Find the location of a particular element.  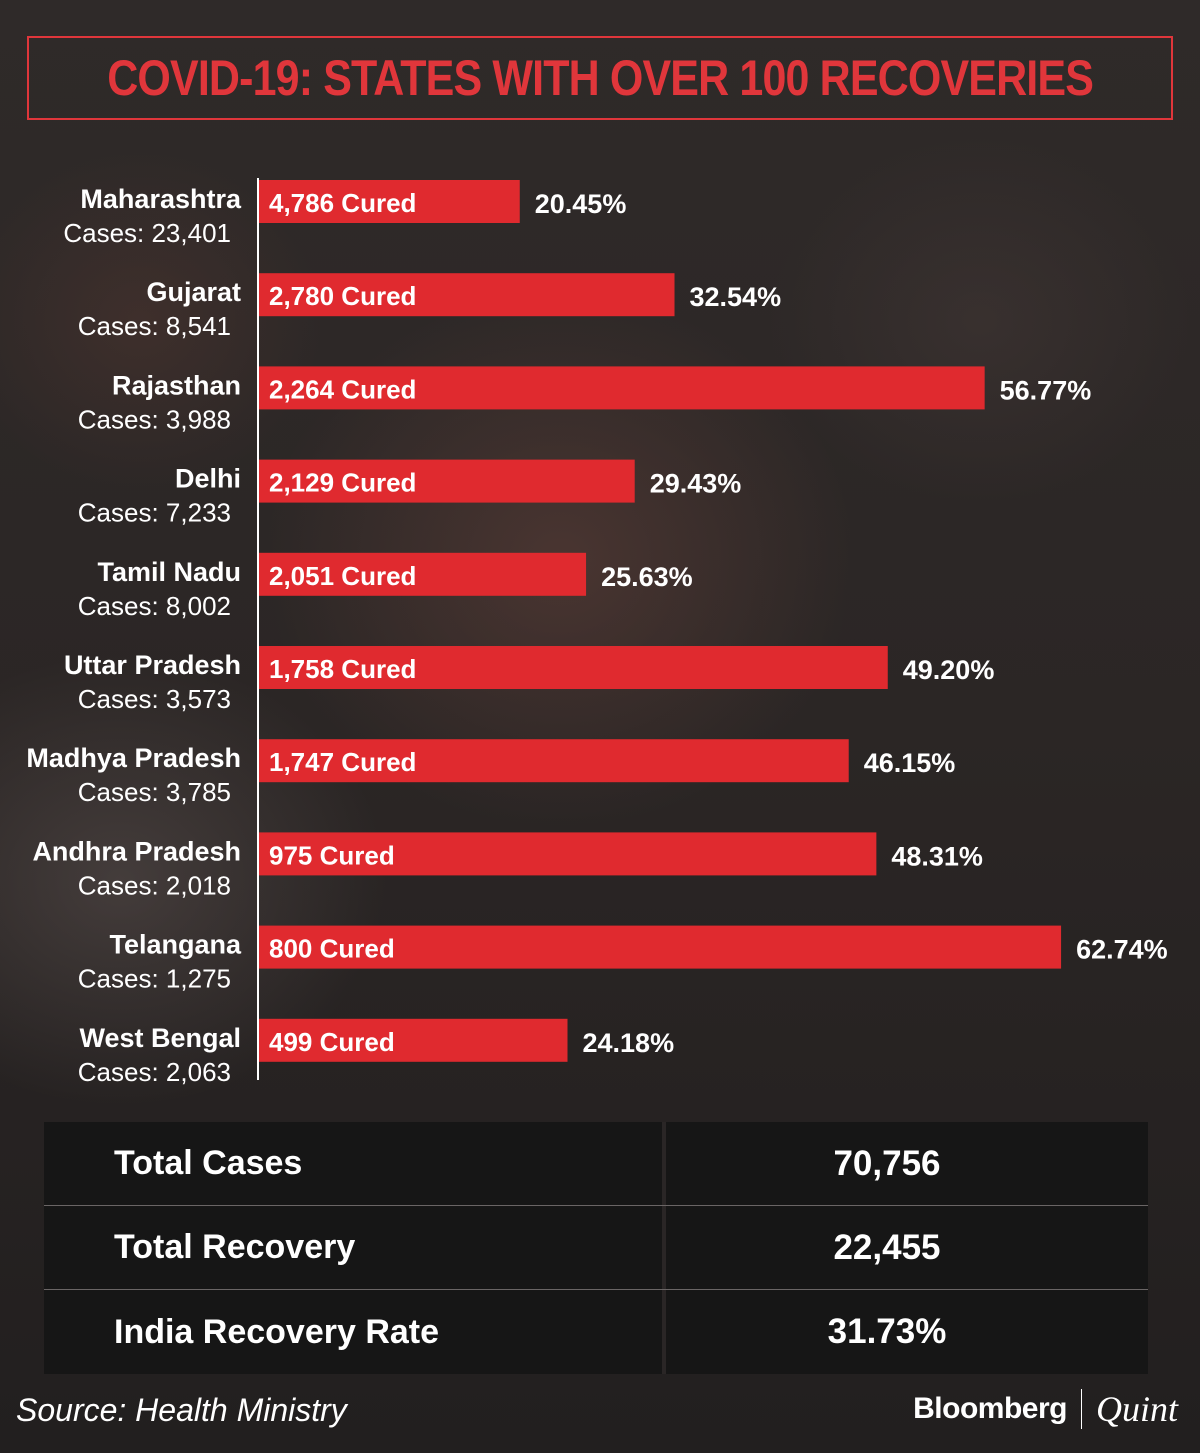

cases-label: Cases: 3,573 is located at coordinates (154, 699).